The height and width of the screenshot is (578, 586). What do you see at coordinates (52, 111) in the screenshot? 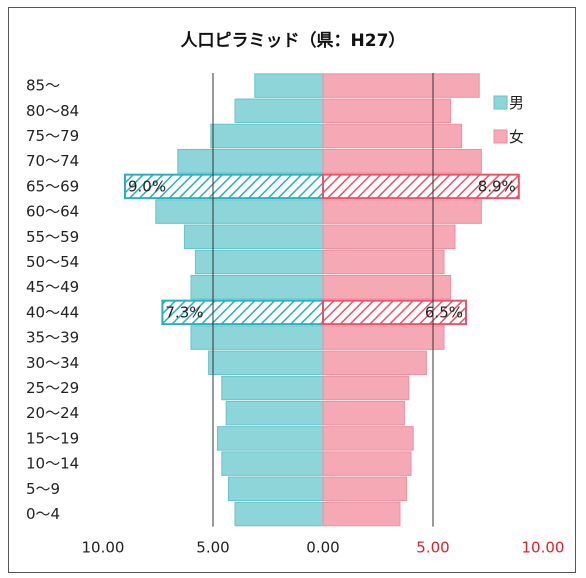
I see `category-label: 80～84` at bounding box center [52, 111].